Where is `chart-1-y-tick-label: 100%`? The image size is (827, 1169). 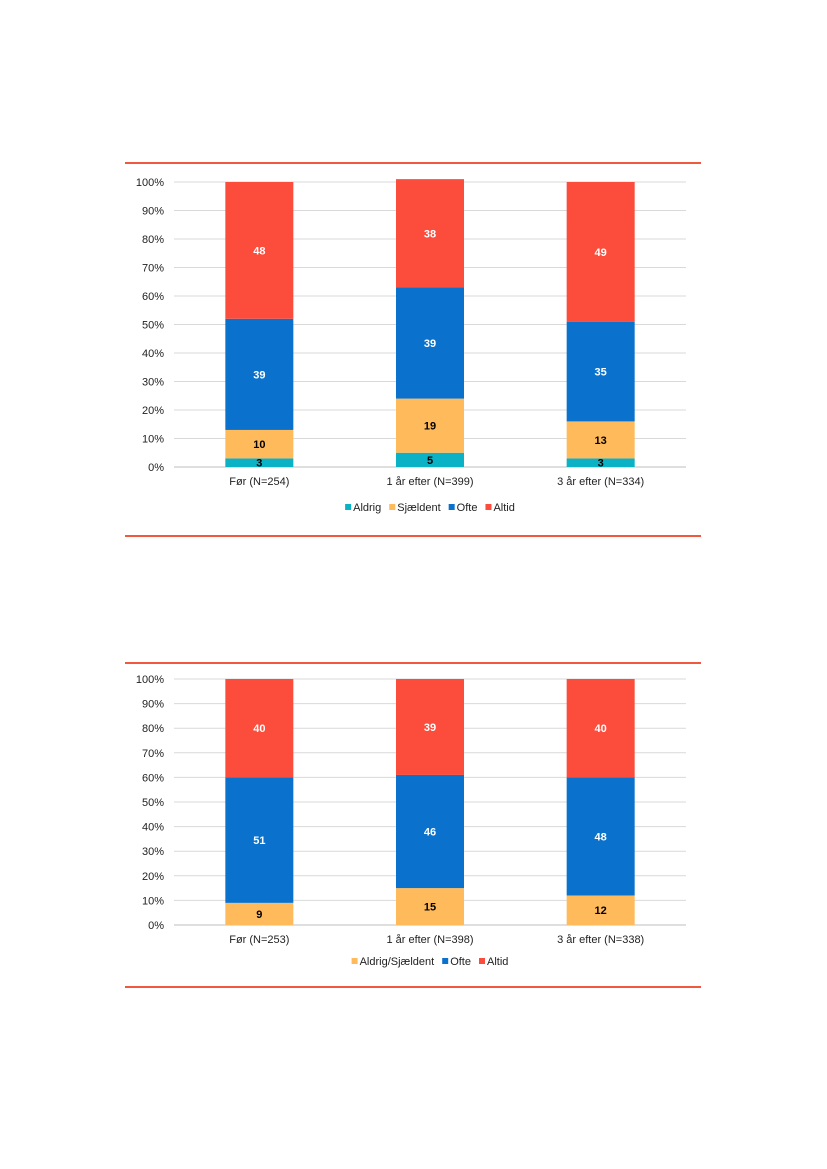 chart-1-y-tick-label: 100% is located at coordinates (150, 183).